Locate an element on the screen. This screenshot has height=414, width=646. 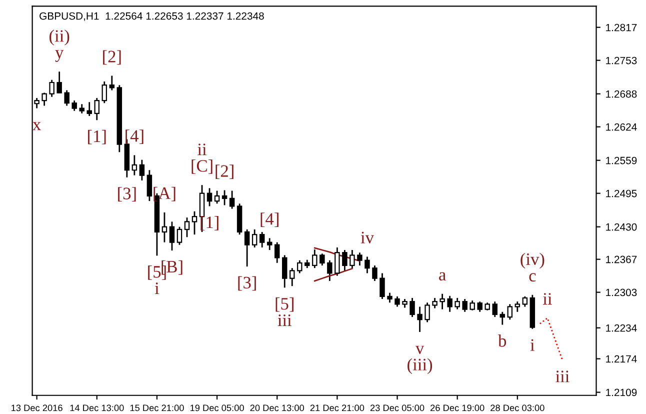
annotation: [1] is located at coordinates (97, 137).